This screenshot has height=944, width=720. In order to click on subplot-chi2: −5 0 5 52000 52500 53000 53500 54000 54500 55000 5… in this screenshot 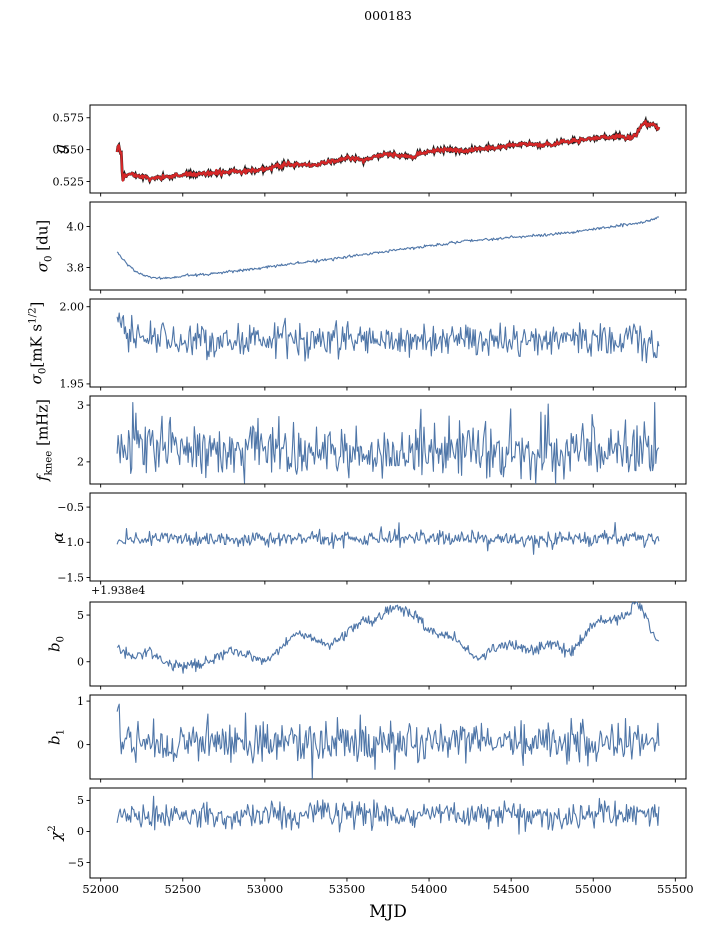, I will do `click(381, 841)`.